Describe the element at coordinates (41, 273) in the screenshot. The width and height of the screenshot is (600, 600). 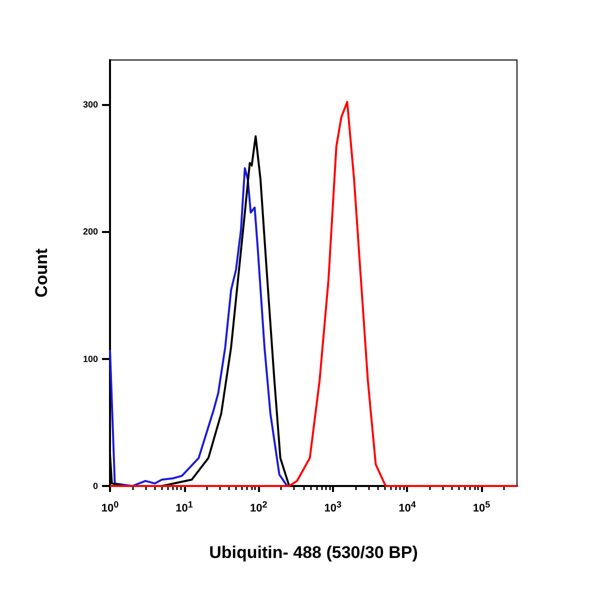
I see `y-axis-title: Count` at that location.